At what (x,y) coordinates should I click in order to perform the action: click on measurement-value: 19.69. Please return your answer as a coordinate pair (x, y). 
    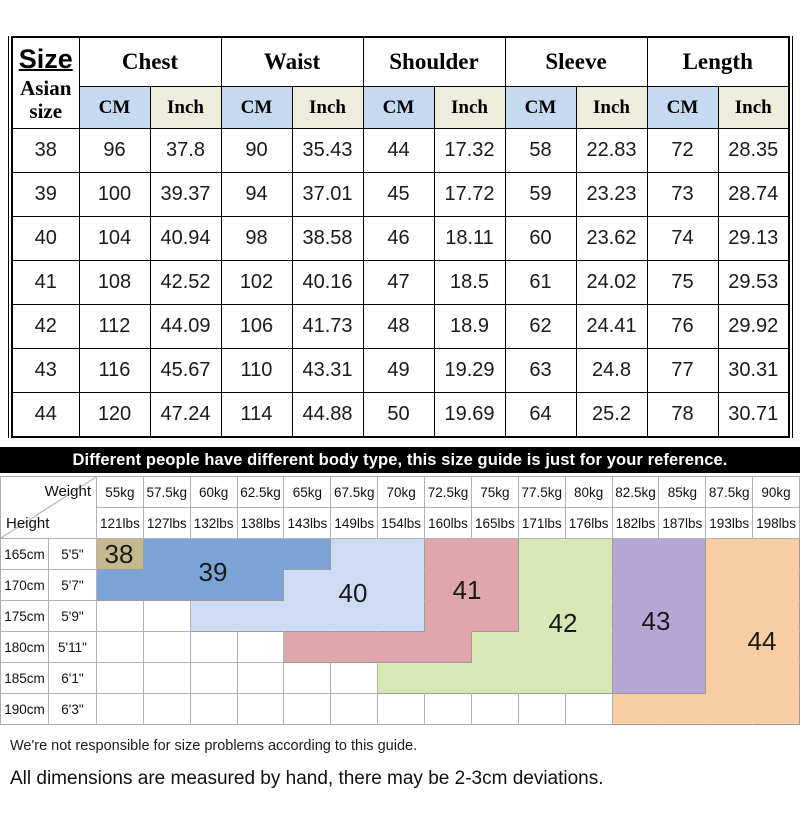
    Looking at the image, I should click on (469, 415).